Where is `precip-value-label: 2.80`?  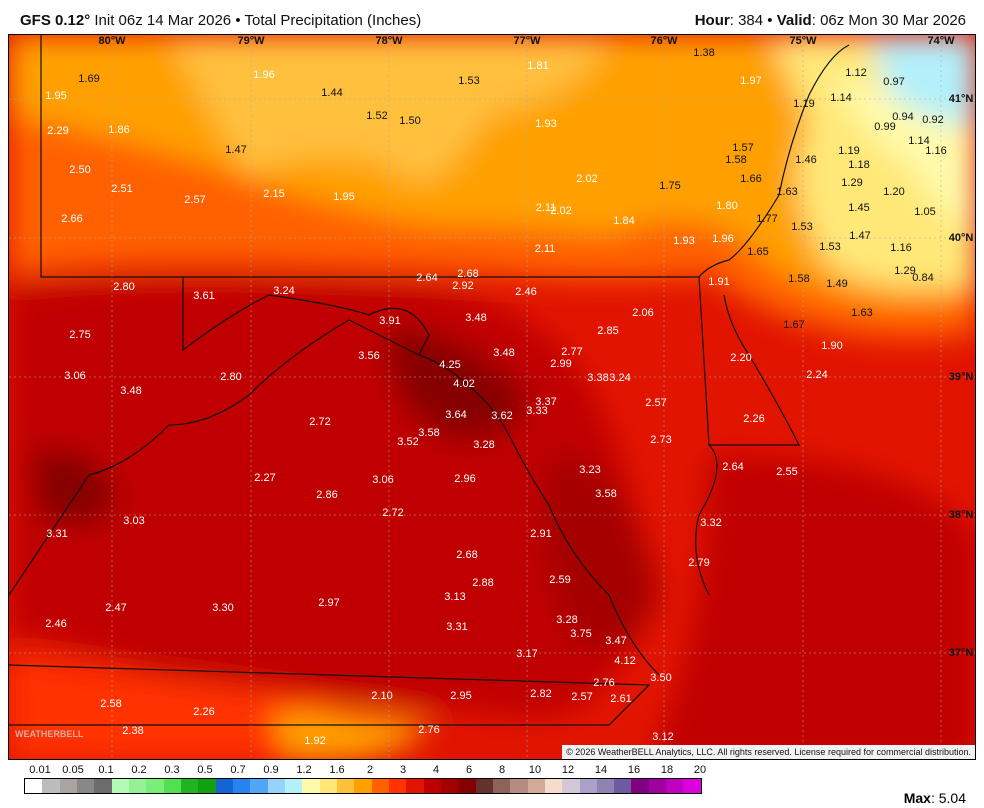 precip-value-label: 2.80 is located at coordinates (124, 287).